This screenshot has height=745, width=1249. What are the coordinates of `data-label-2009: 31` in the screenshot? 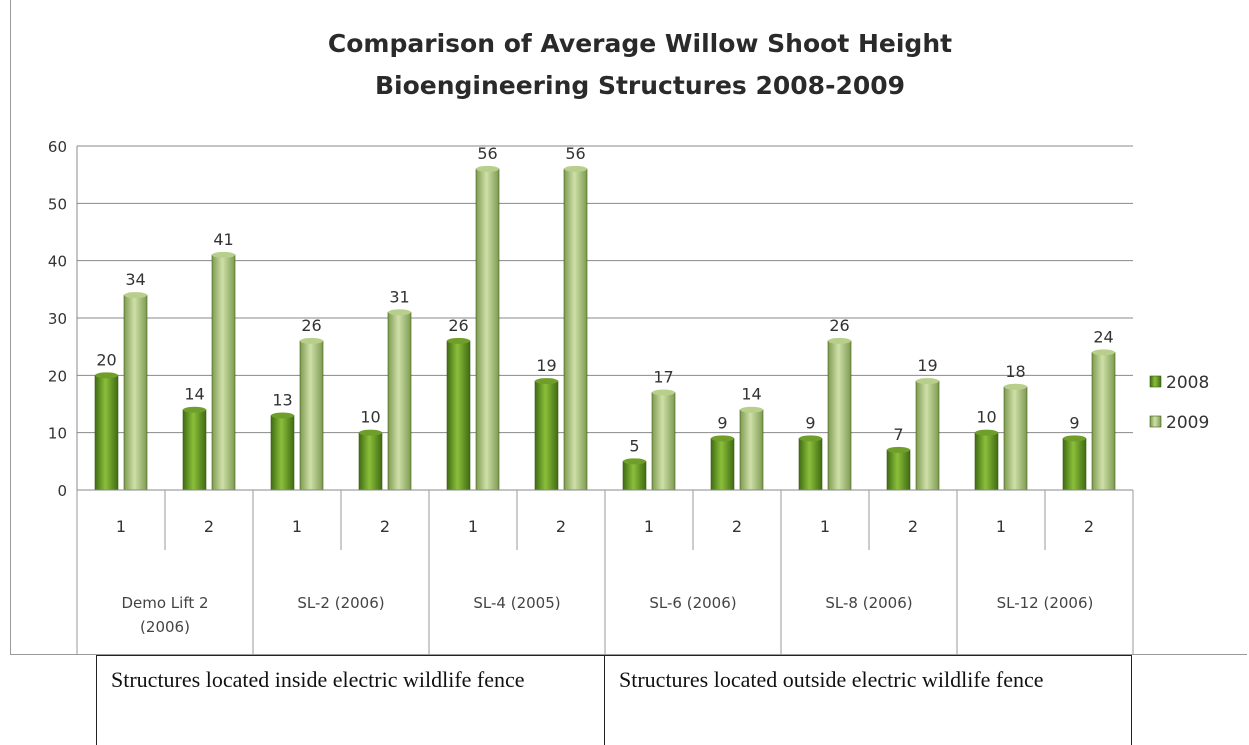 It's located at (399, 296).